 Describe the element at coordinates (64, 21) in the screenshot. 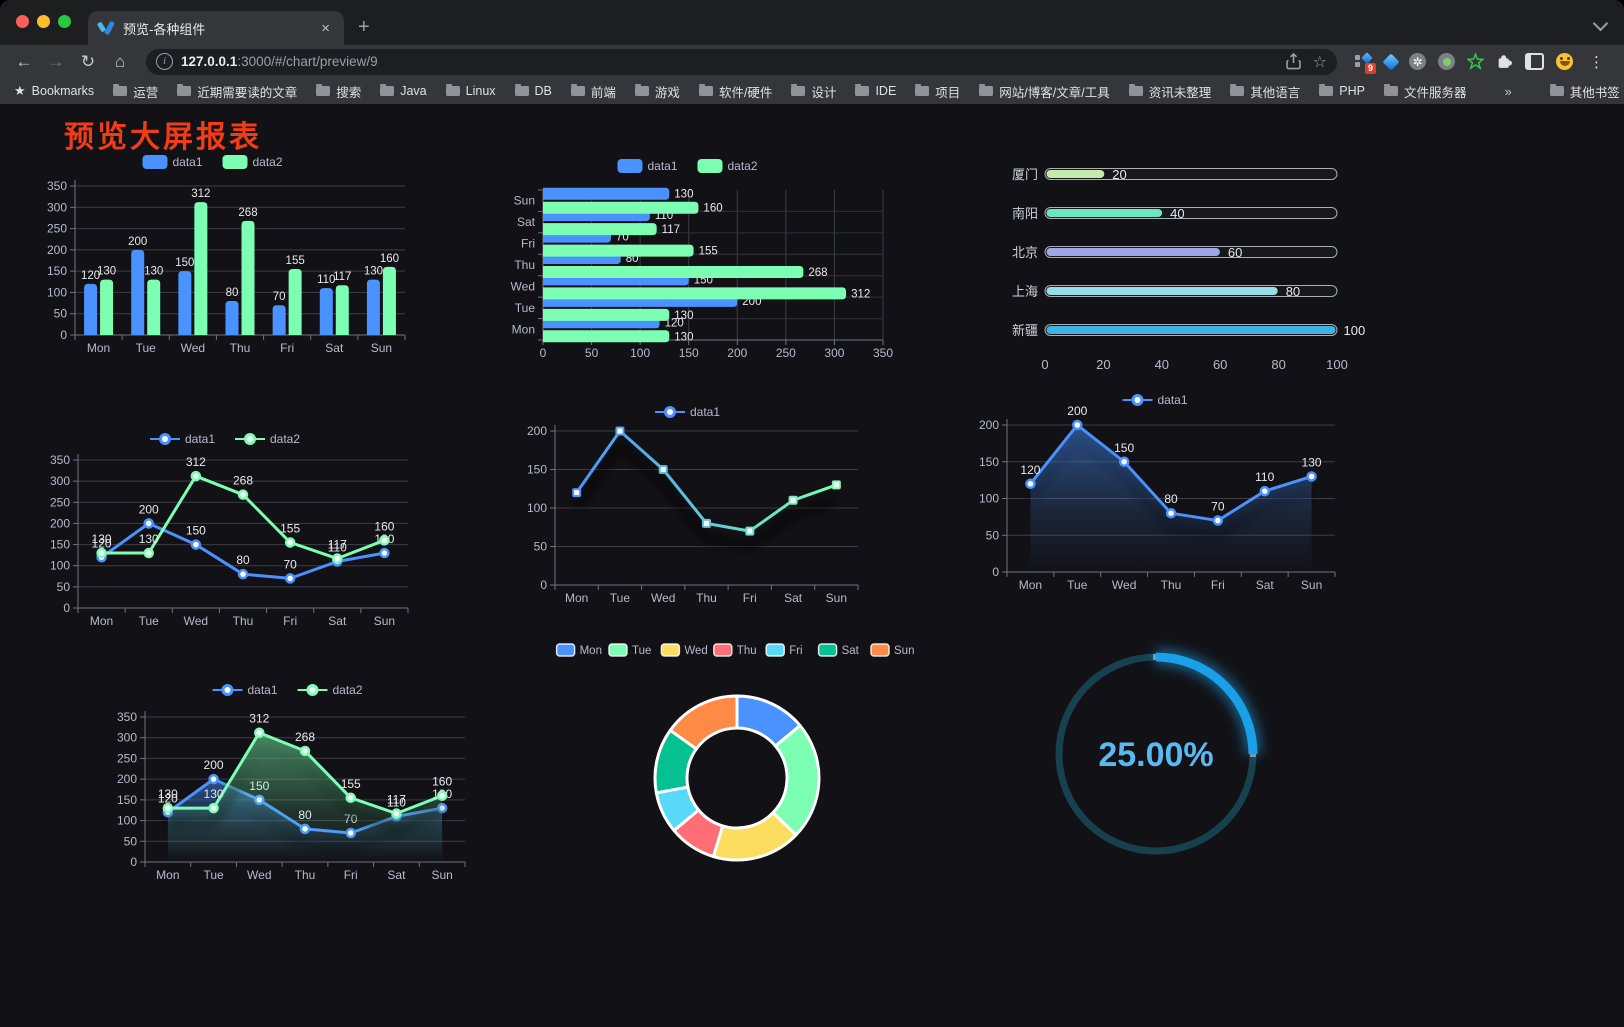

I see `zoom-window-button` at that location.